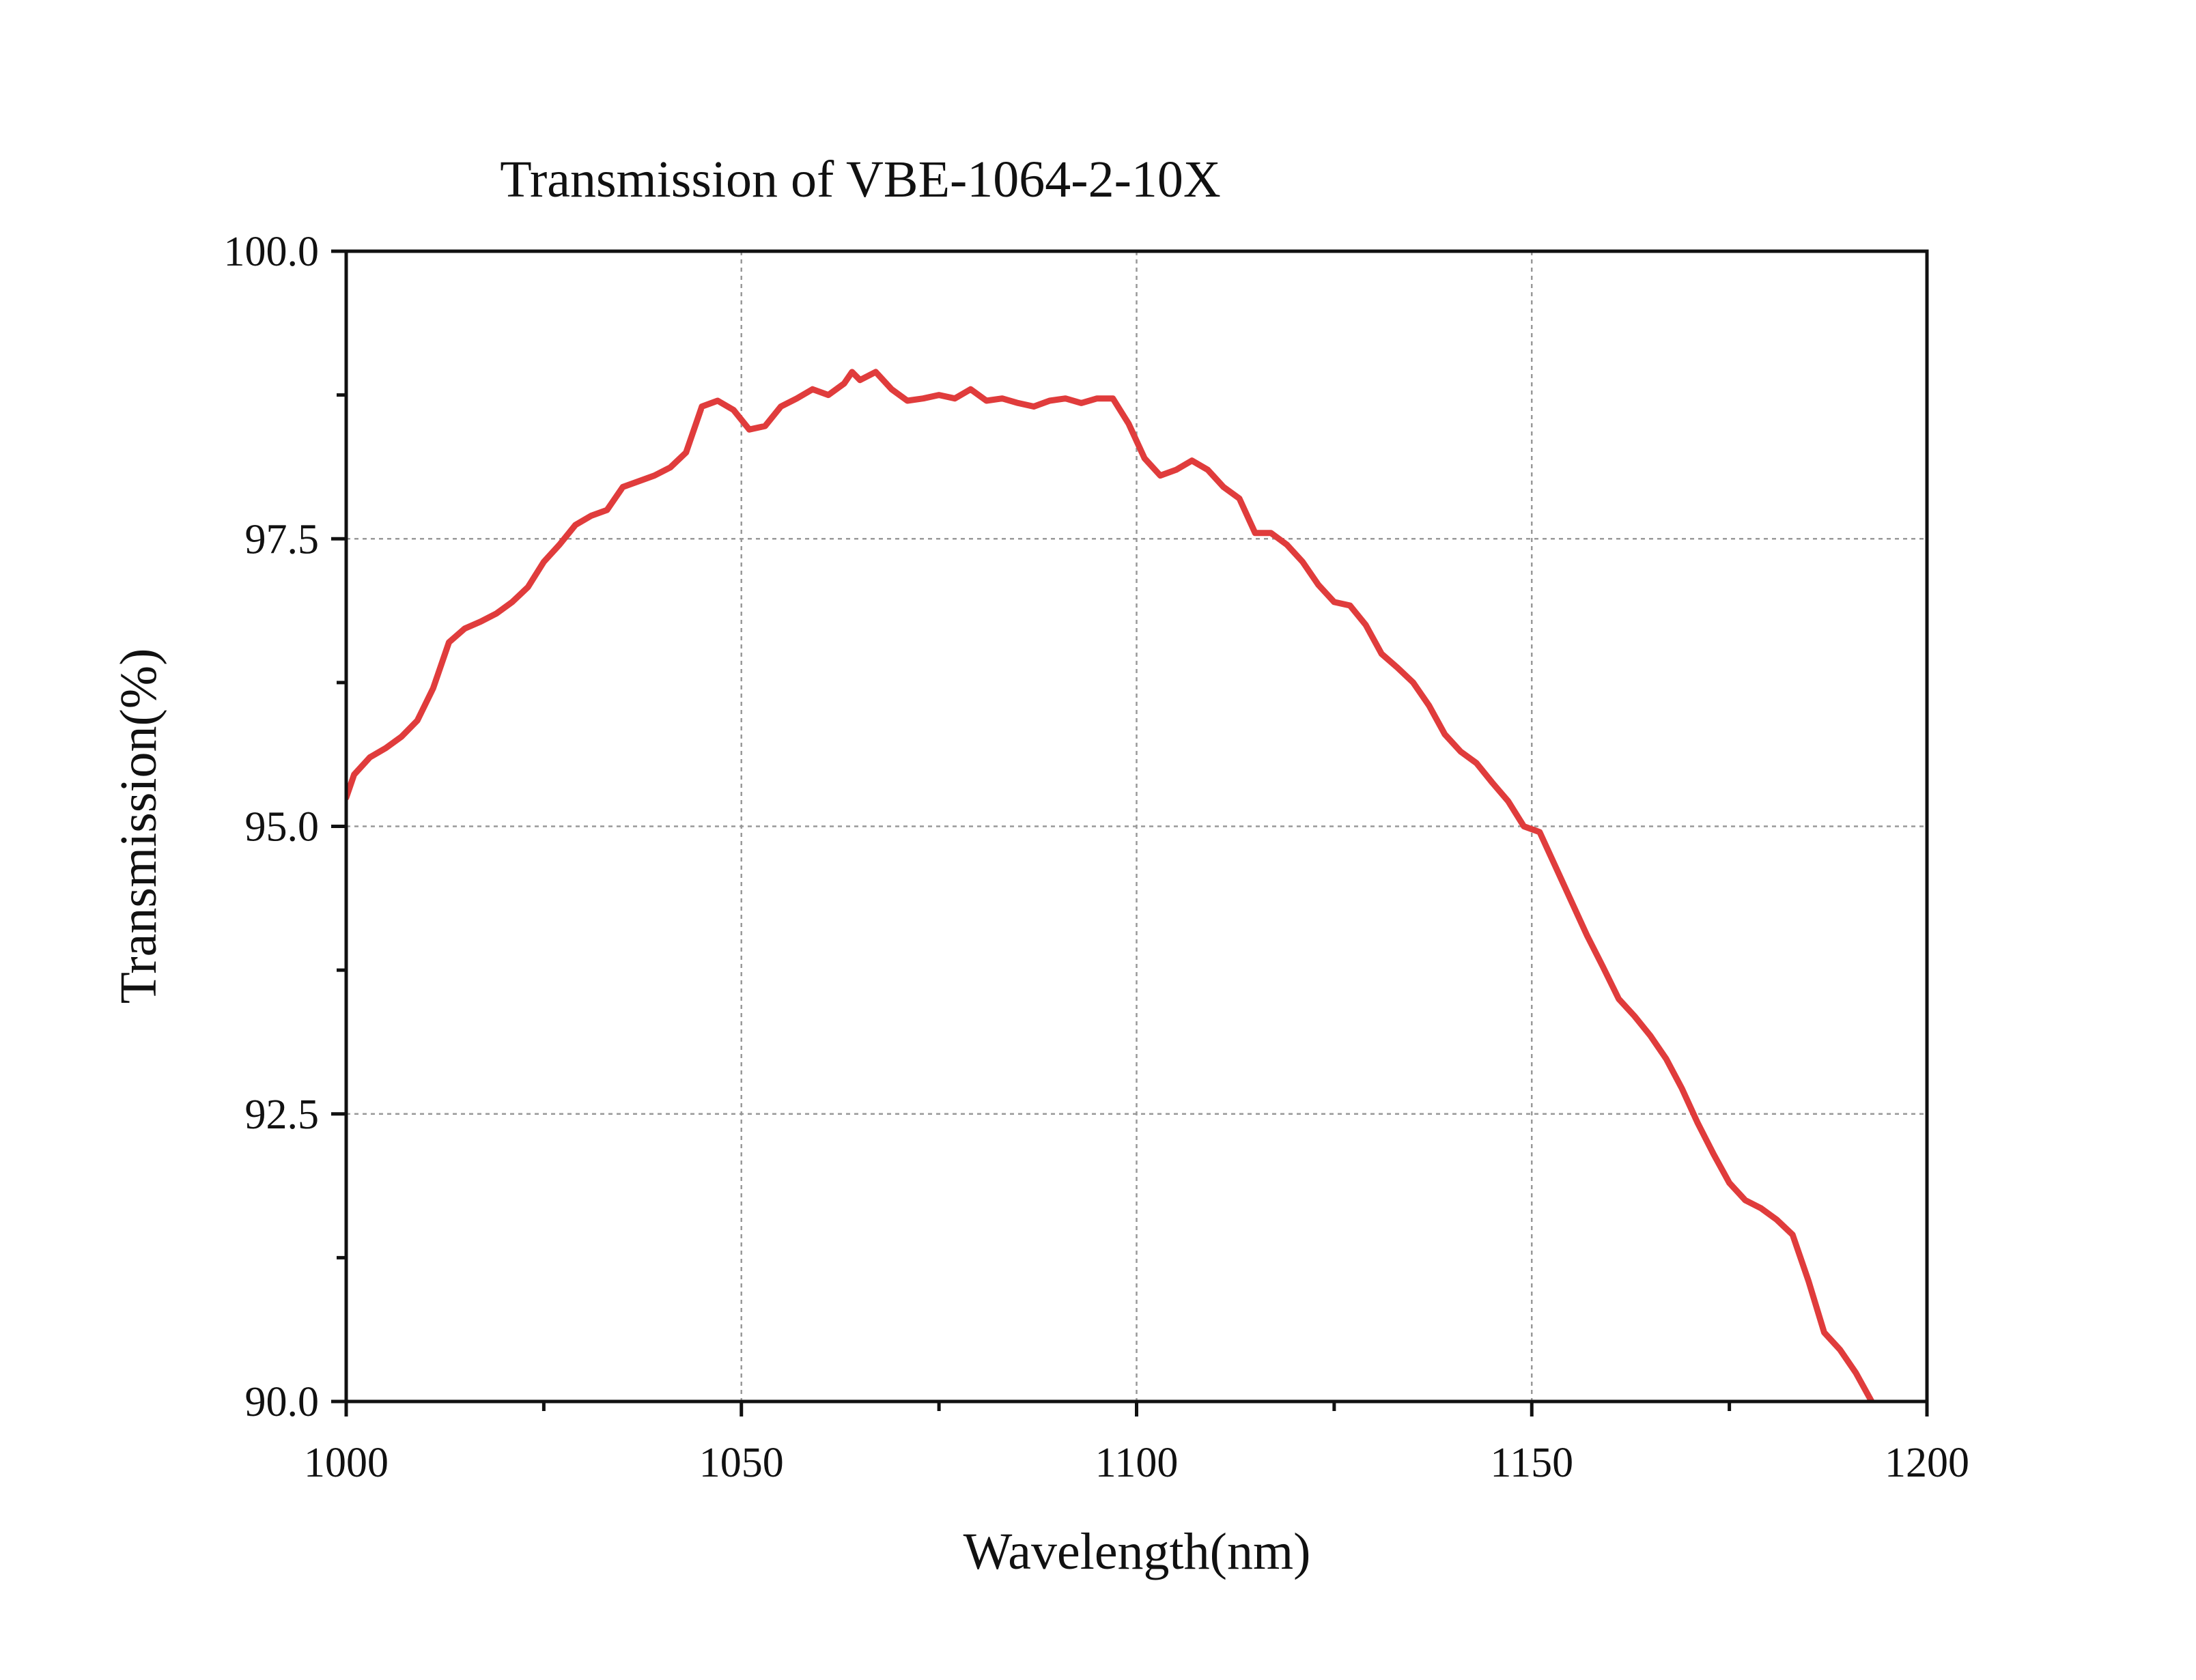 This screenshot has height=1680, width=2196. Describe the element at coordinates (282, 1402) in the screenshot. I see `y-tick-label: 90.0` at that location.